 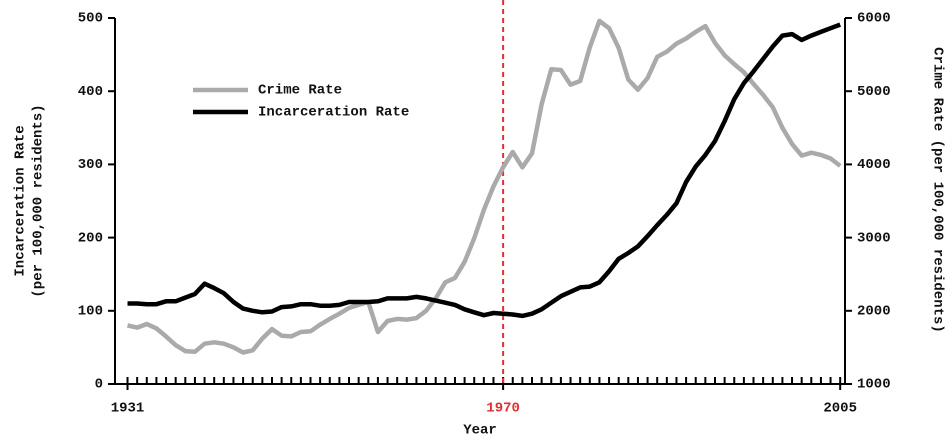 What do you see at coordinates (300, 91) in the screenshot?
I see `legend-label: Crime Rate` at bounding box center [300, 91].